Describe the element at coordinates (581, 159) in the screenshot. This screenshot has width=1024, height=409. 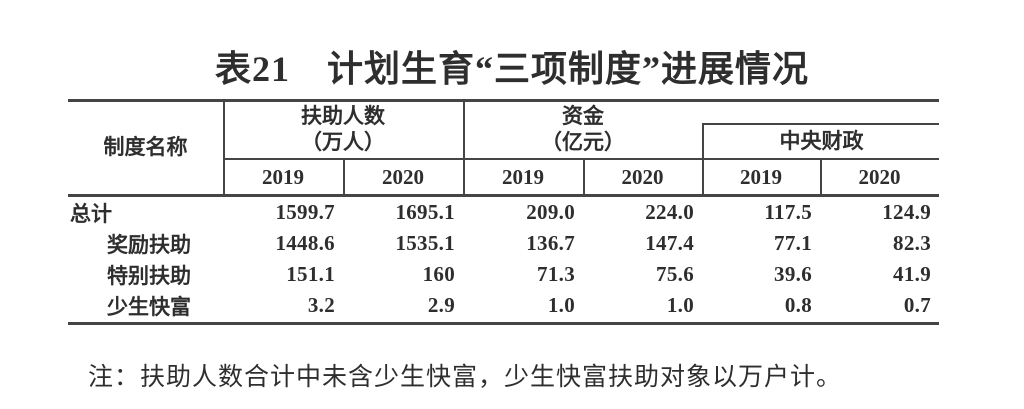
I see `subheader-divider` at that location.